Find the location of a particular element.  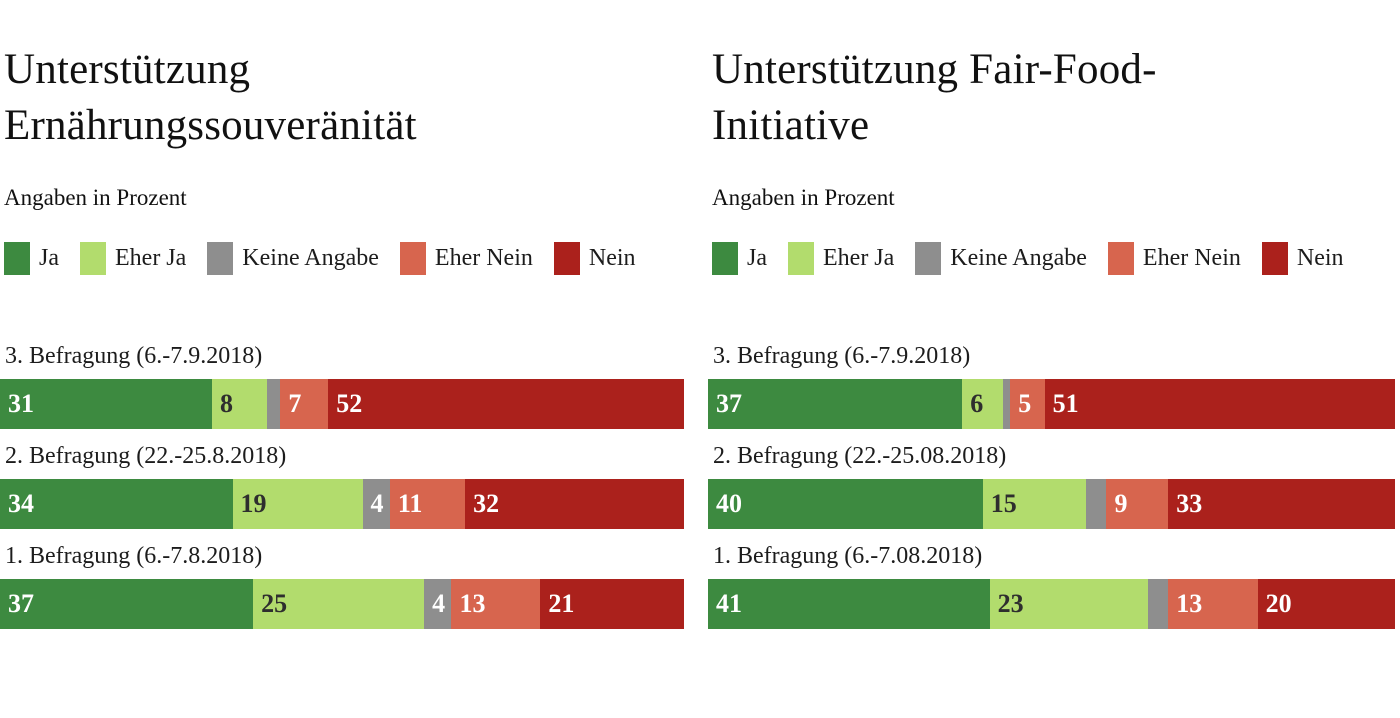

bar-row: 1. Befragung (6.-7.8.2018) 37 25 4 13 21 is located at coordinates (342, 585).